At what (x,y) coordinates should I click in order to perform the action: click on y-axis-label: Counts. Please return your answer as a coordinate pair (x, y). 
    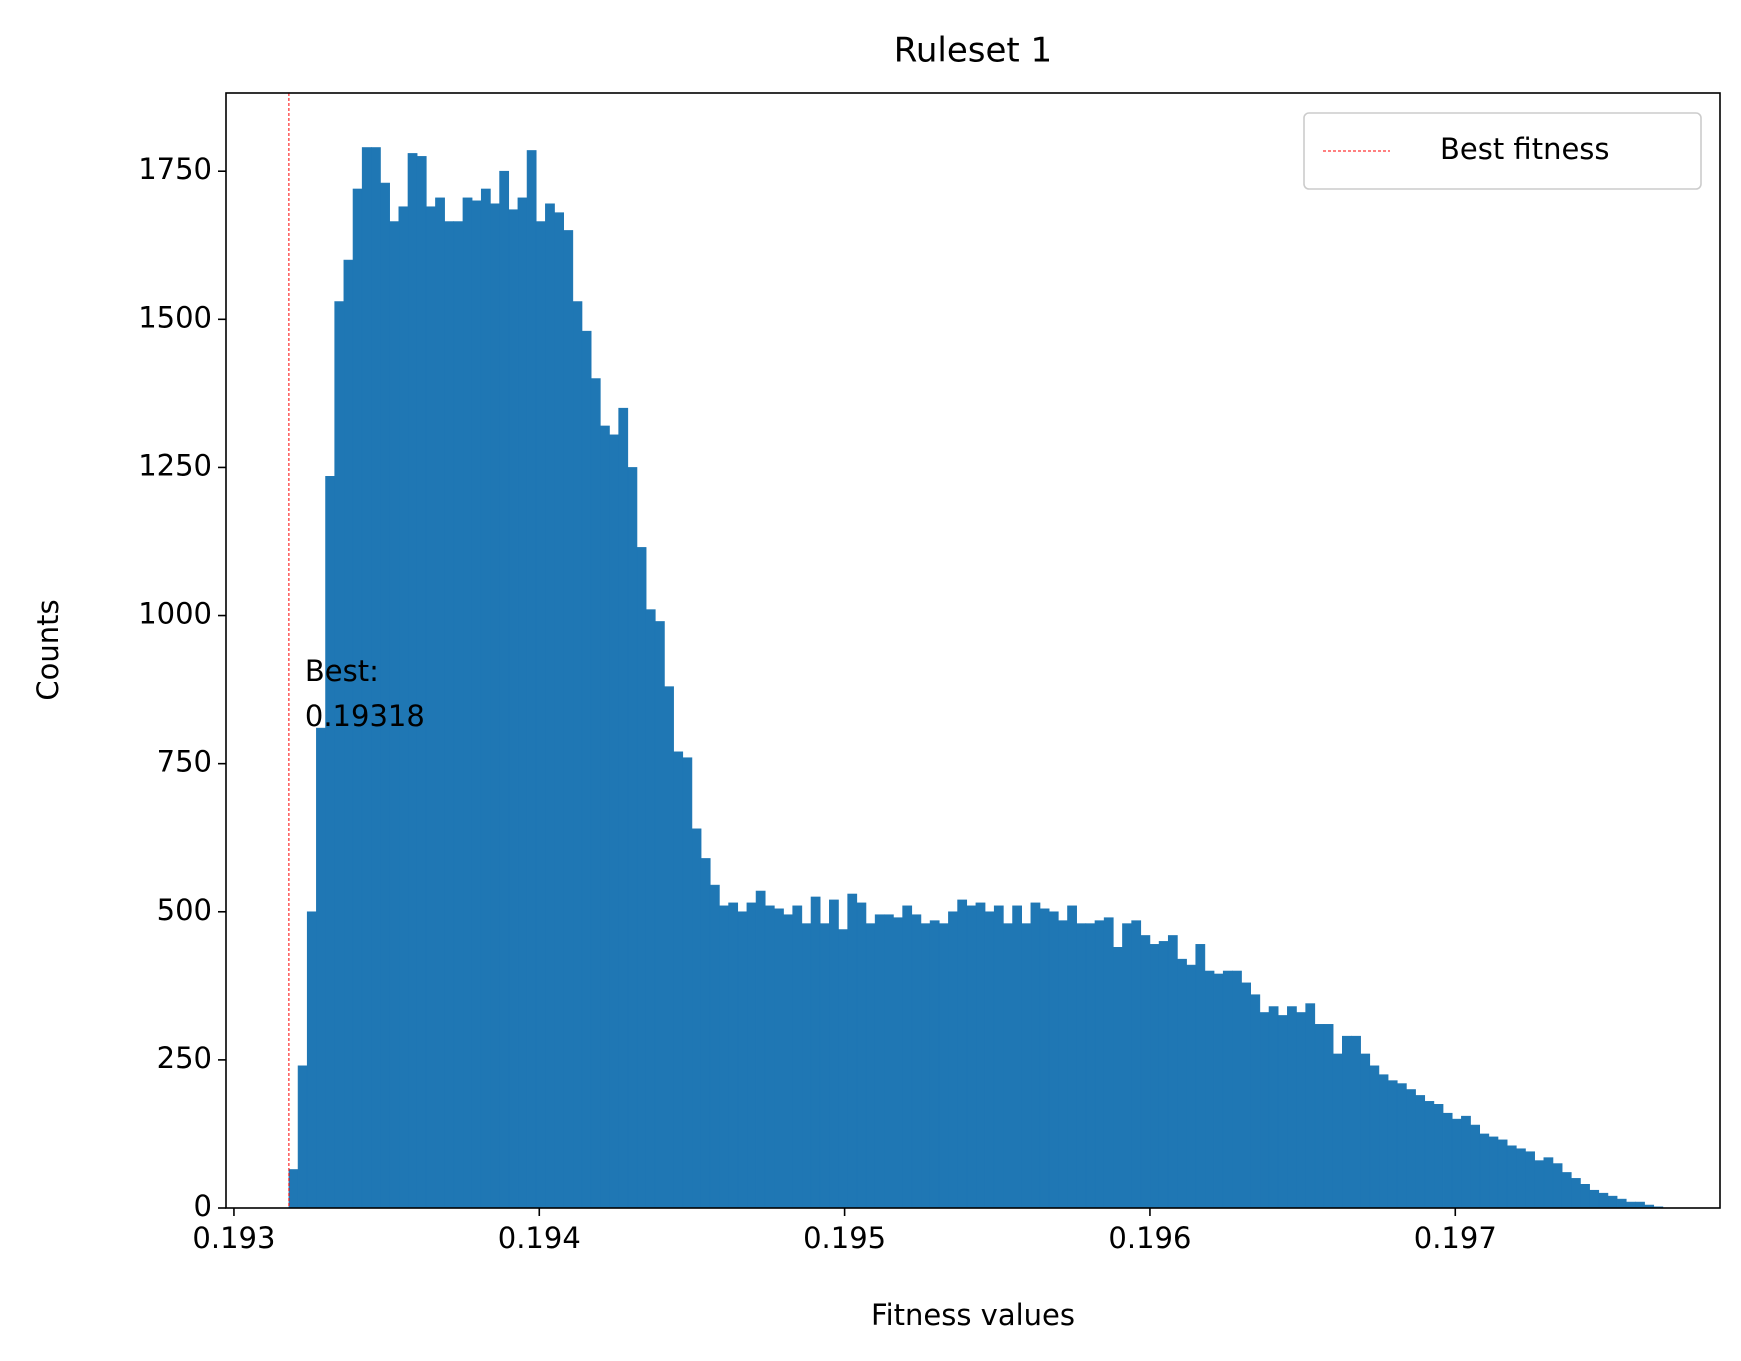
    Looking at the image, I should click on (48, 649).